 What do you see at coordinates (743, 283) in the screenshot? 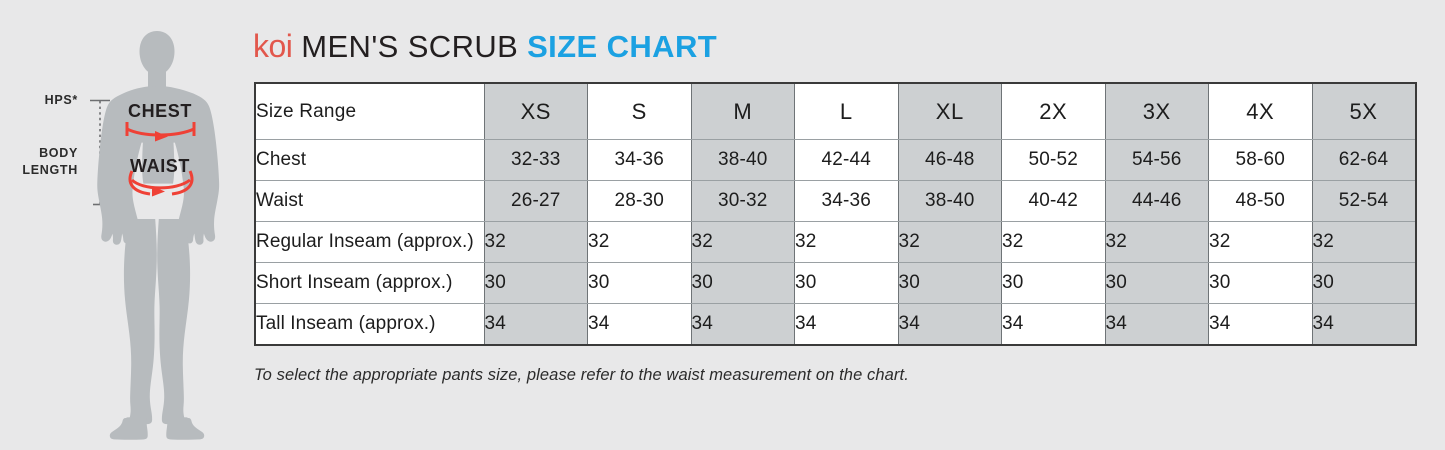
I see `cell-short-inseam-m: 30` at bounding box center [743, 283].